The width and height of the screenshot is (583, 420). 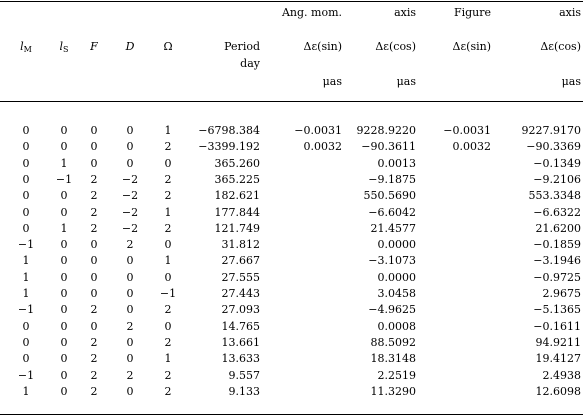 What do you see at coordinates (250, 63) in the screenshot?
I see `header-day: day` at bounding box center [250, 63].